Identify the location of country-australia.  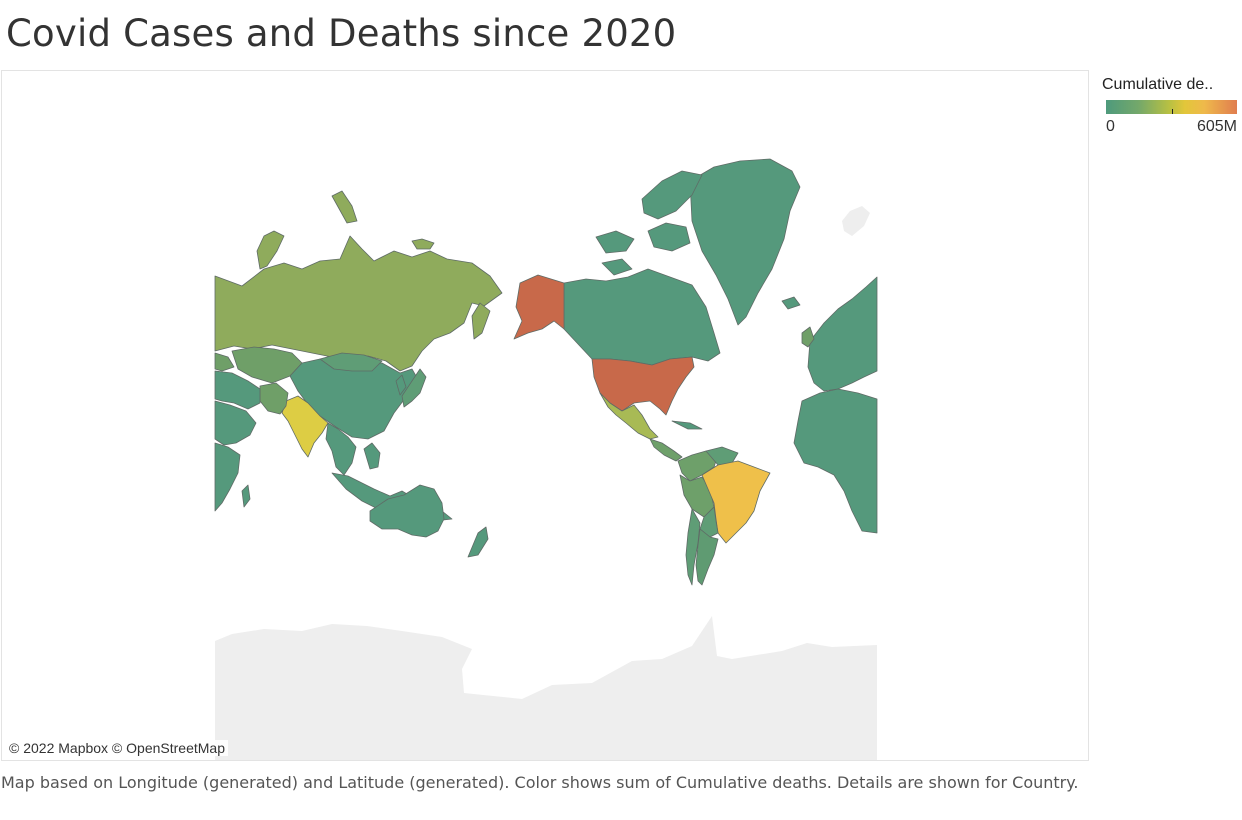
(407, 511).